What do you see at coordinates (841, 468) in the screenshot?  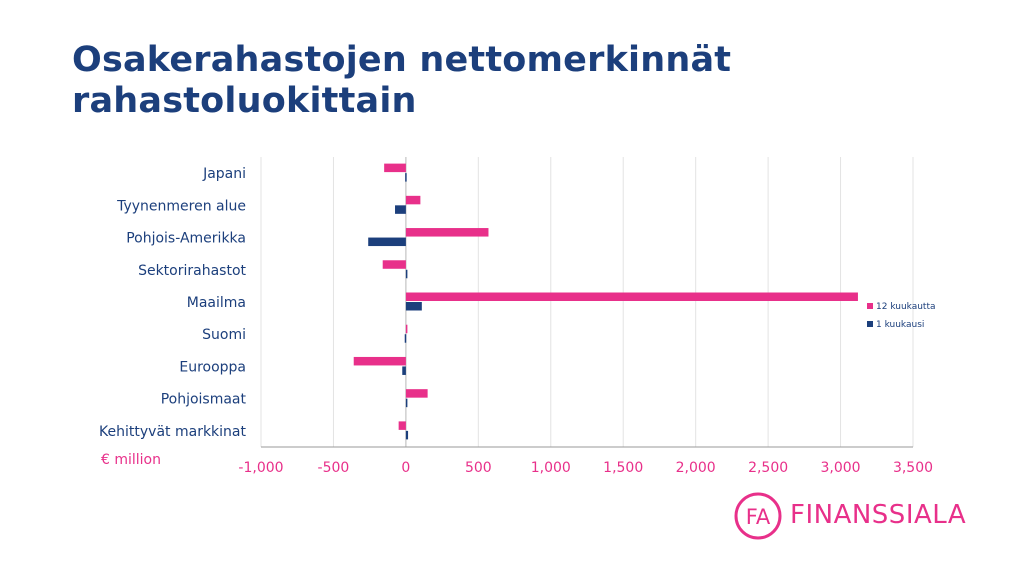 I see `x-tick-label: 3,000` at bounding box center [841, 468].